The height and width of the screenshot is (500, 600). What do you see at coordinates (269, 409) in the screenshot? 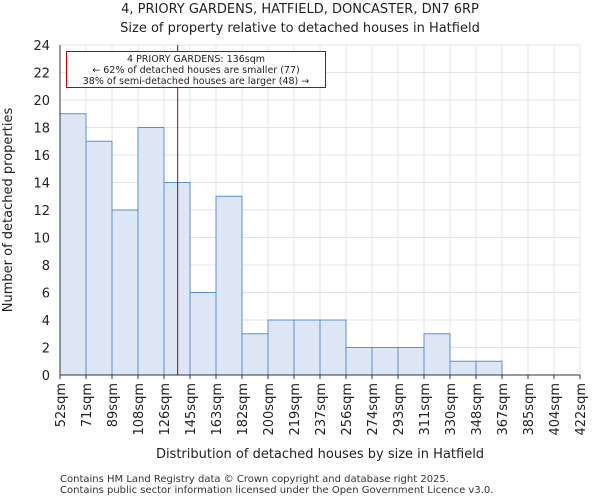
I see `x-tick-label: 200sqm` at bounding box center [269, 409].